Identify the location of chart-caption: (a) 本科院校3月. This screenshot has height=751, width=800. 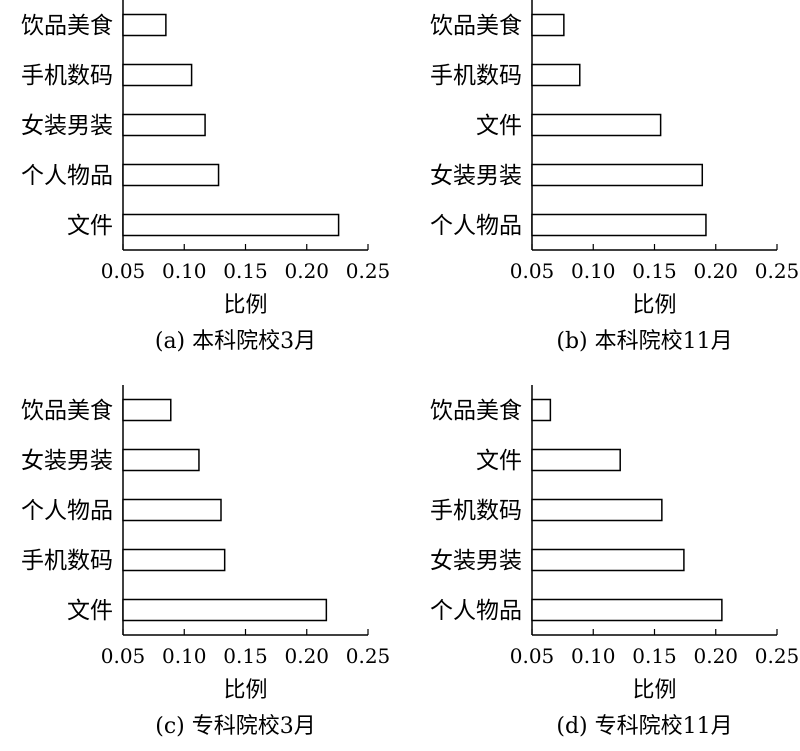
(235, 341).